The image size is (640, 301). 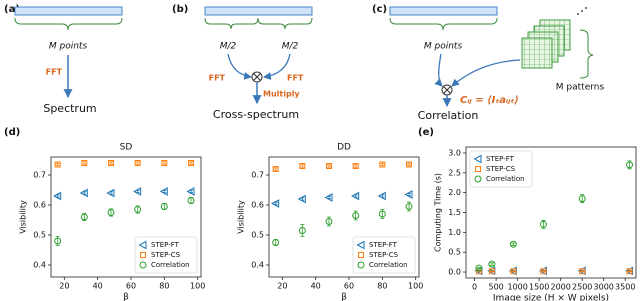 What do you see at coordinates (257, 77) in the screenshot?
I see `multiply-symbol` at bounding box center [257, 77].